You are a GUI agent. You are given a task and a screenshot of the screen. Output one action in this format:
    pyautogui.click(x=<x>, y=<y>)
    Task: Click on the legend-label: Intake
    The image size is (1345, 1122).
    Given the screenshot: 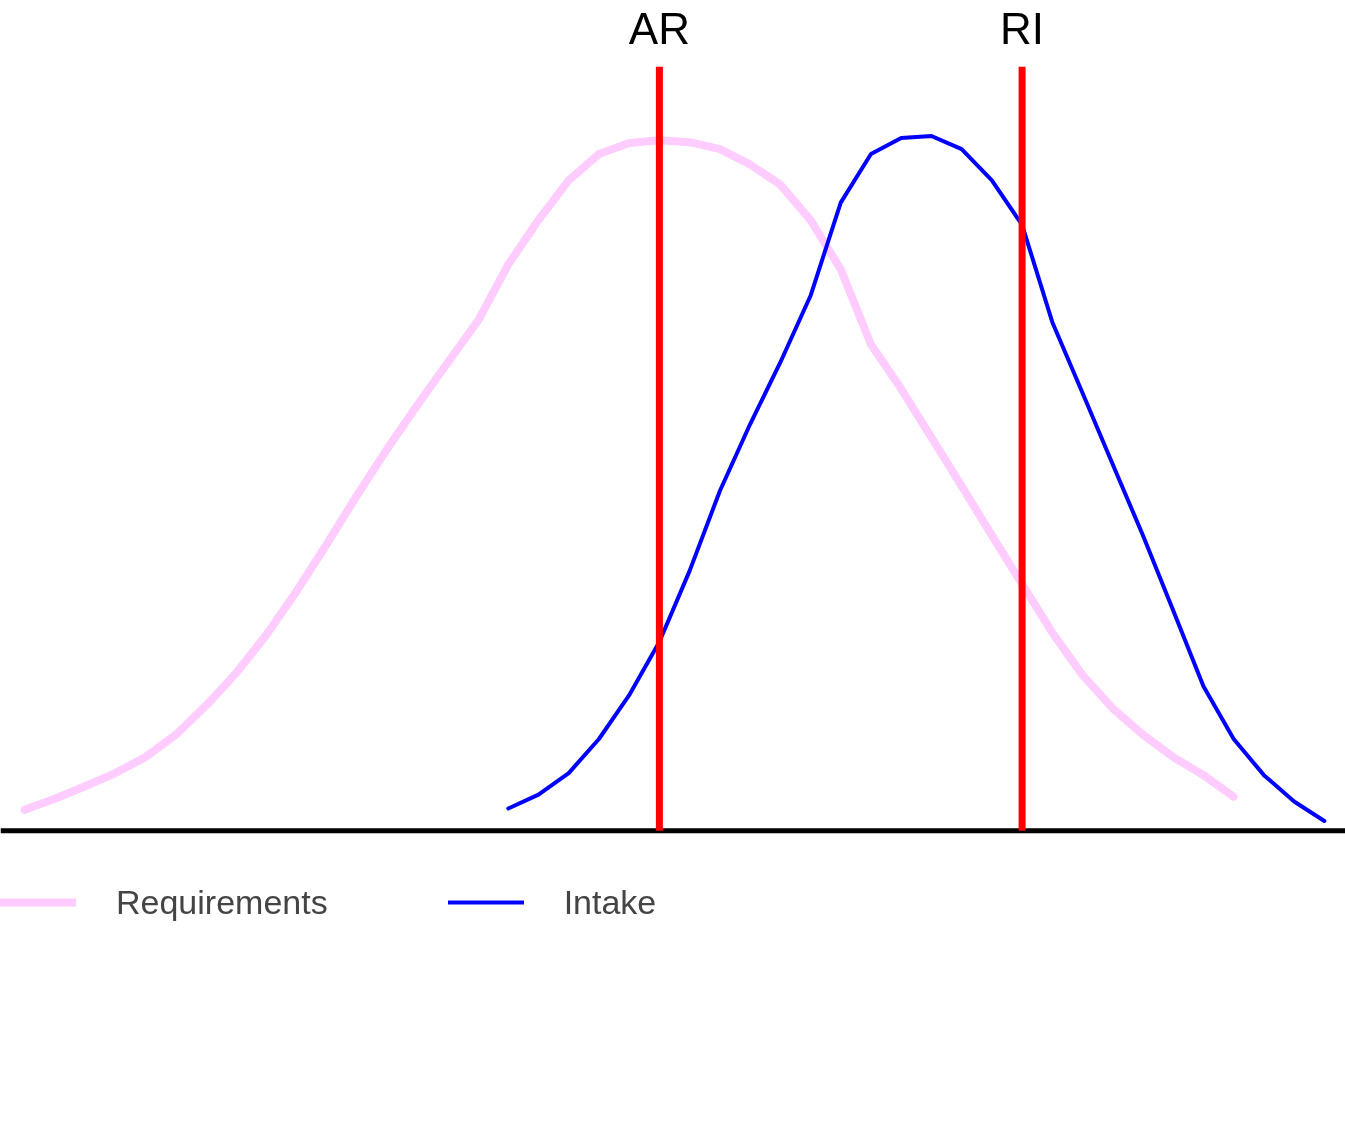 What is the action you would take?
    pyautogui.click(x=610, y=902)
    